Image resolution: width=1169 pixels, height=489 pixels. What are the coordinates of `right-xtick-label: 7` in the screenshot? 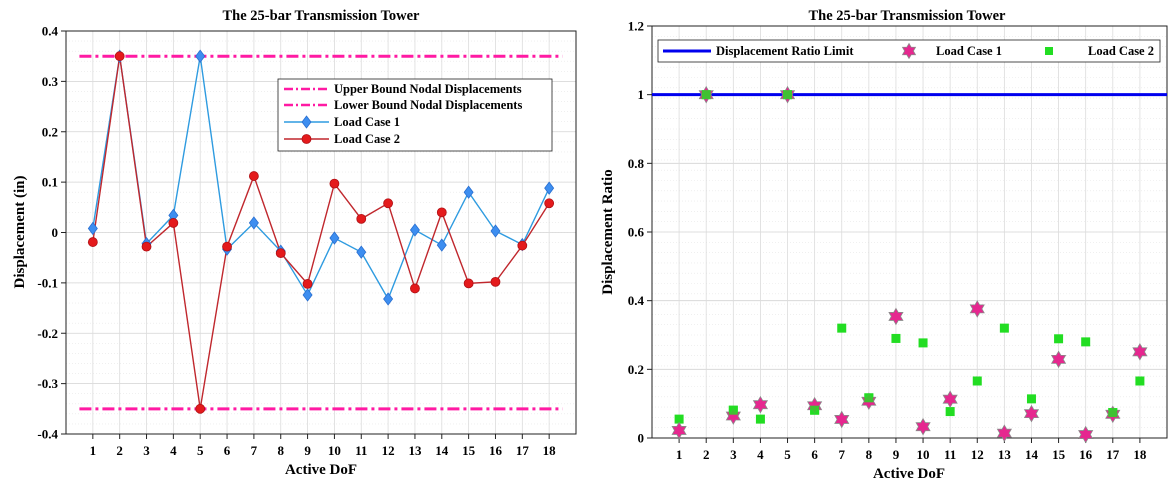 It's located at (841, 454).